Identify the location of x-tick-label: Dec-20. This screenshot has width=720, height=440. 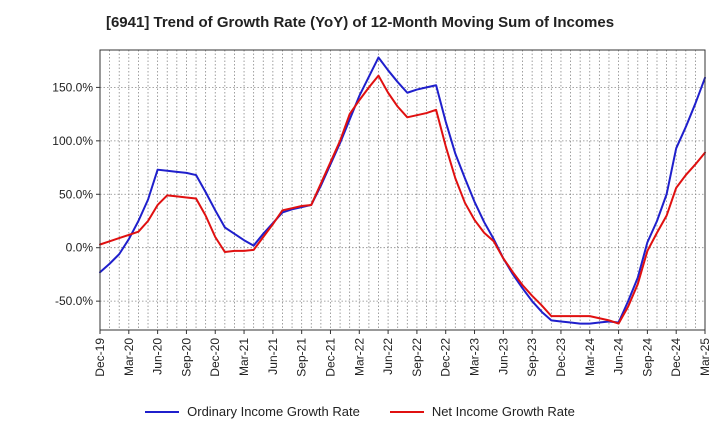
(215, 357).